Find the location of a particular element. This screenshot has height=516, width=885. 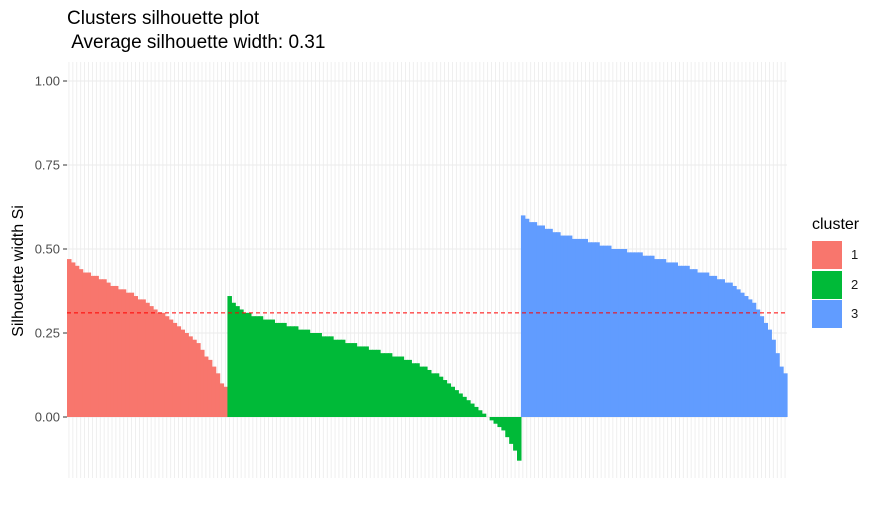

y-tick-label: 0.25 is located at coordinates (47, 333).